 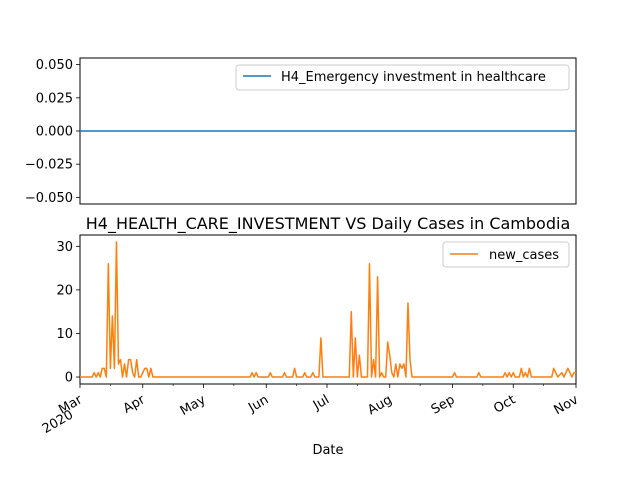 I want to click on top-y-tick-label: 0.025, so click(x=54, y=98).